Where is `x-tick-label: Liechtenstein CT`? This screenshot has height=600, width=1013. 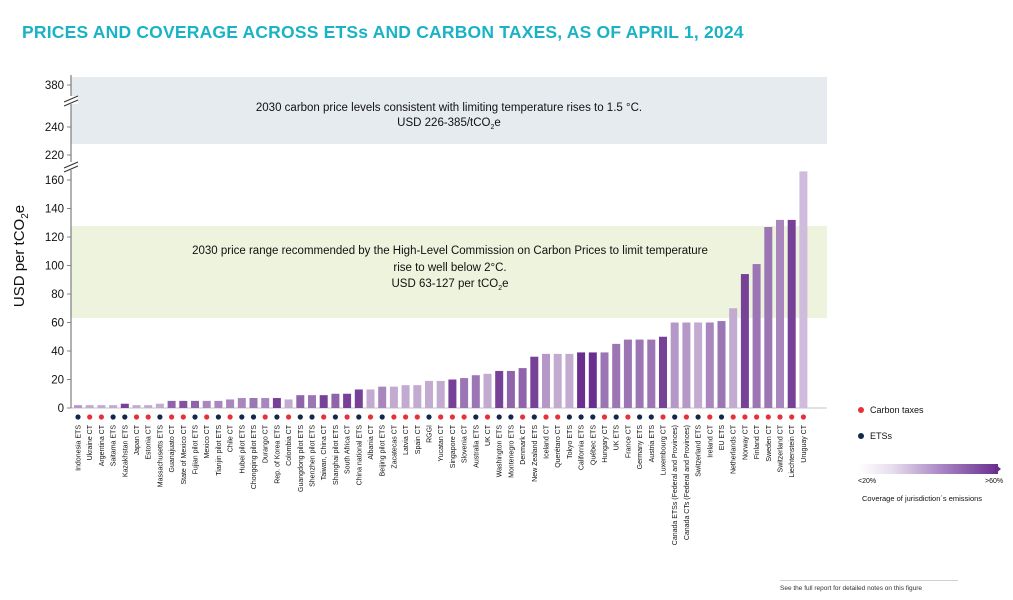
x-tick-label: Liechtenstein CT is located at coordinates (792, 450).